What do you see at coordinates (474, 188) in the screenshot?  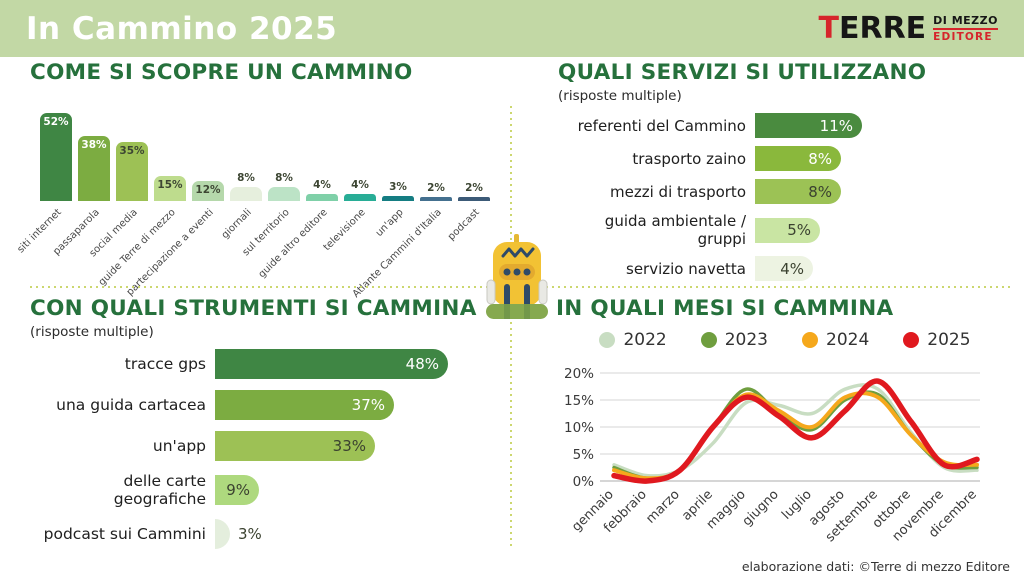 I see `bar-value-podcast: 2%` at bounding box center [474, 188].